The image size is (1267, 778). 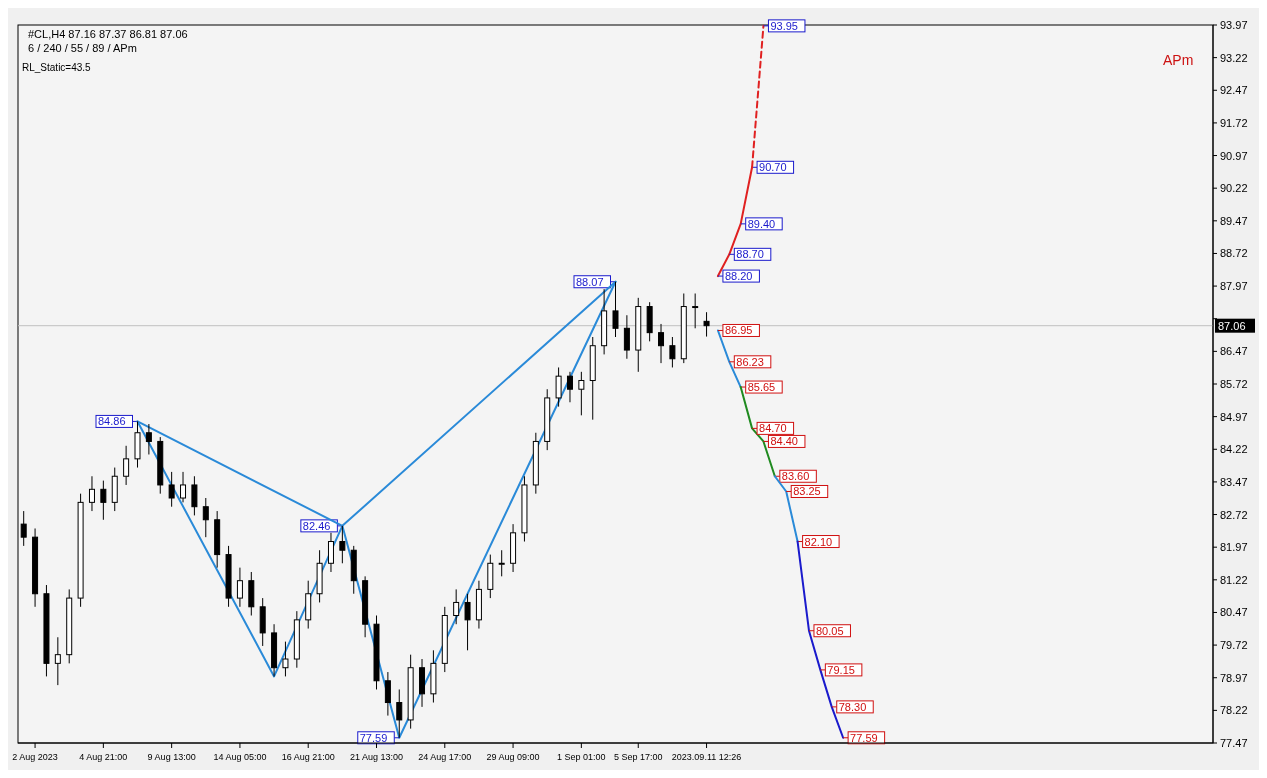 I want to click on data-label: 88.70, so click(x=750, y=254).